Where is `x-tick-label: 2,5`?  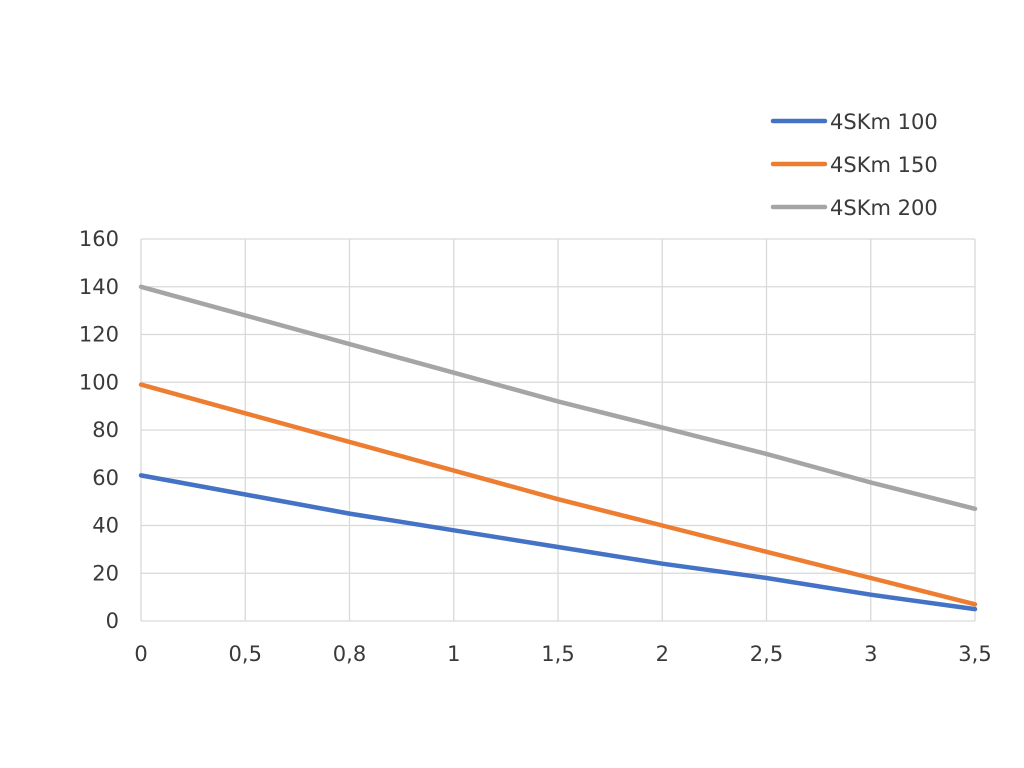 x-tick-label: 2,5 is located at coordinates (766, 654).